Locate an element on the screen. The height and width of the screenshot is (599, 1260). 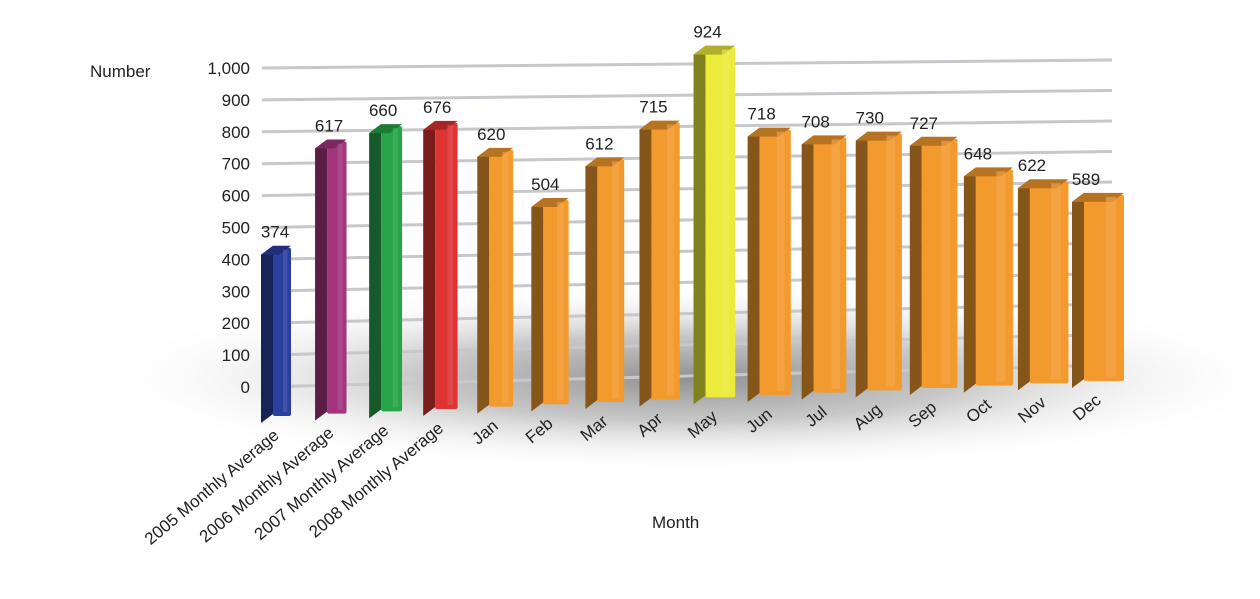
data-label: 374 is located at coordinates (275, 232).